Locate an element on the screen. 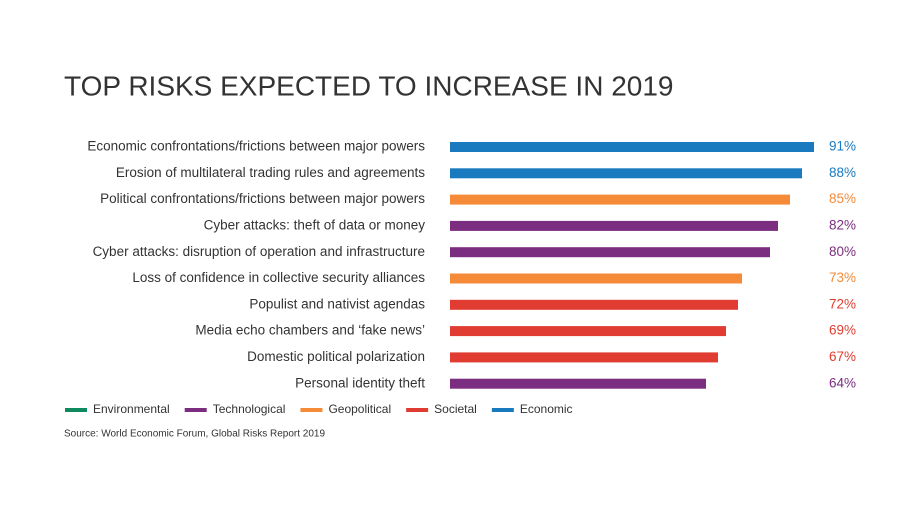  value-label: 69% is located at coordinates (842, 330).